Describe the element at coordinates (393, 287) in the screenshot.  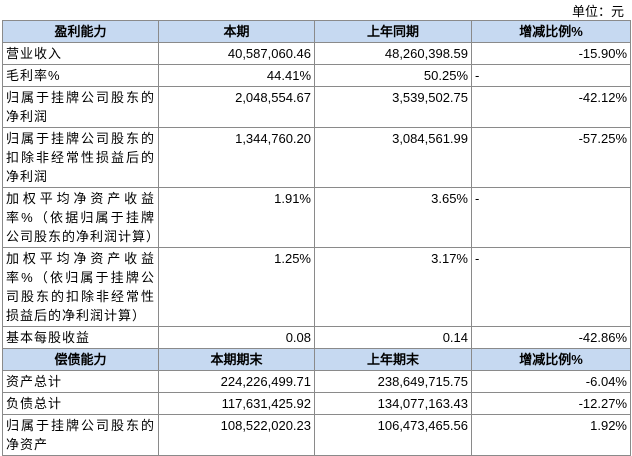
I see `value-cell: 3.17%` at that location.